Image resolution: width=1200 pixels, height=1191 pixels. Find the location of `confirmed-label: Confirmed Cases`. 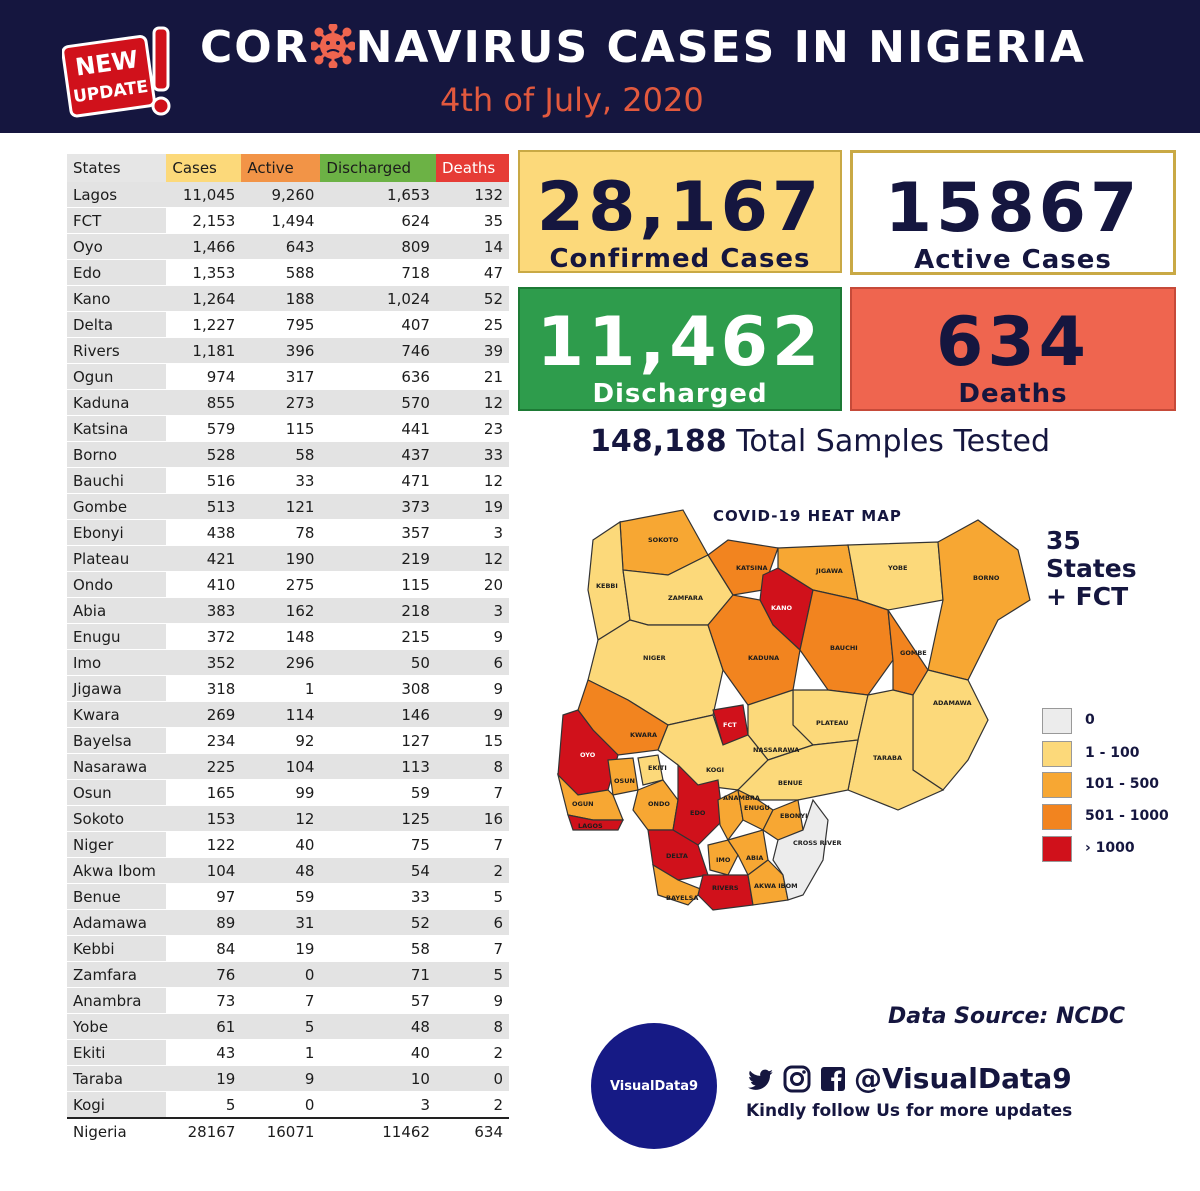

confirmed-label: Confirmed Cases is located at coordinates (680, 259).